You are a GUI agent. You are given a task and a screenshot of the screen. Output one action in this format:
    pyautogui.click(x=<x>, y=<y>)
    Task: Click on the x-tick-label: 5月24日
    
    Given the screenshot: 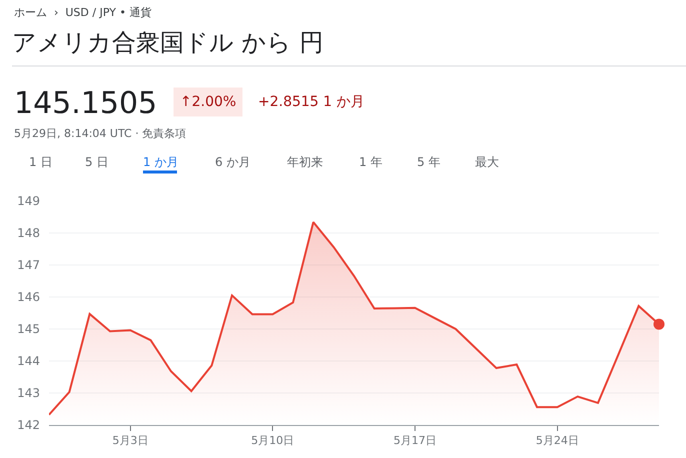 What is the action you would take?
    pyautogui.click(x=557, y=441)
    